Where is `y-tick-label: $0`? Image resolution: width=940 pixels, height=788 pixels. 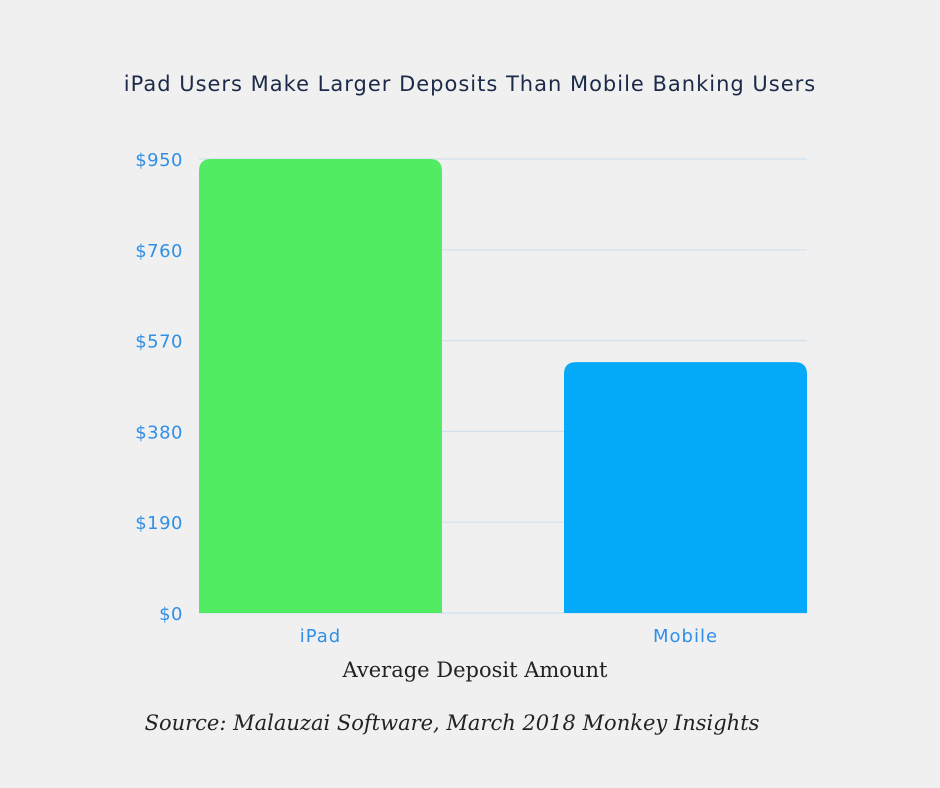
y-tick-label: $0 is located at coordinates (171, 614).